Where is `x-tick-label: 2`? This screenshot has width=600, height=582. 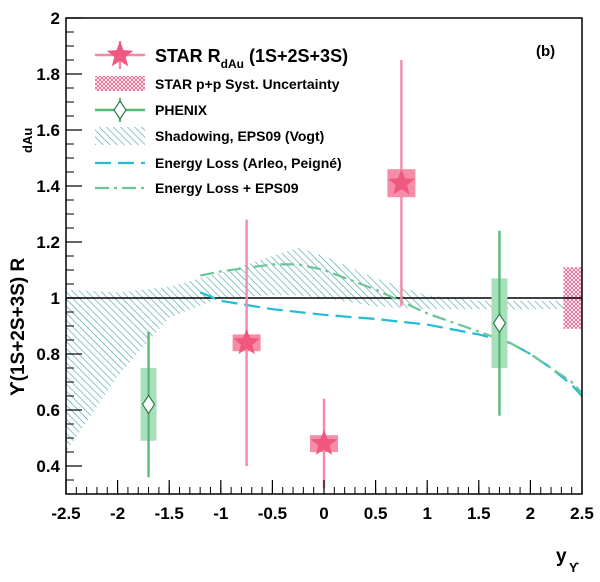 x-tick-label: 2 is located at coordinates (530, 513).